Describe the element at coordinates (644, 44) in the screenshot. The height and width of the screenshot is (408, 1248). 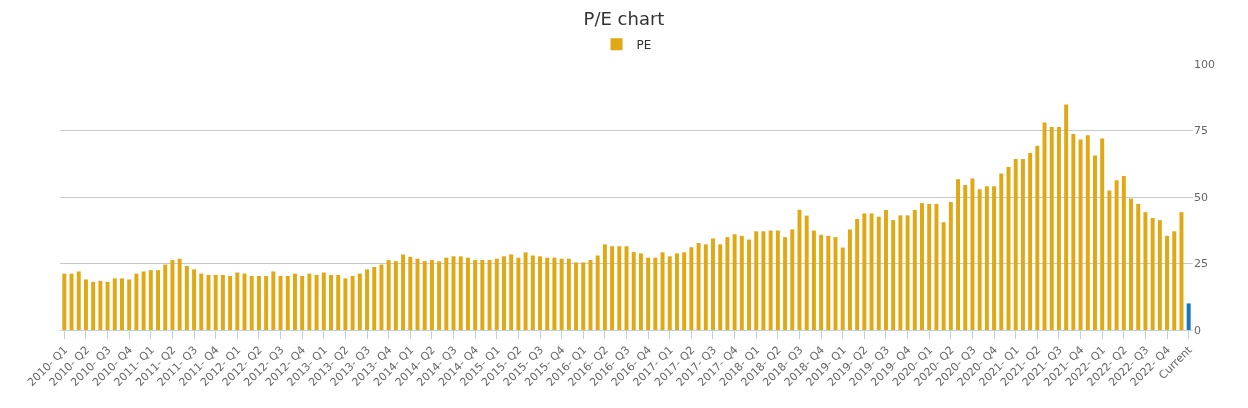
I see `legend-label: PE` at that location.